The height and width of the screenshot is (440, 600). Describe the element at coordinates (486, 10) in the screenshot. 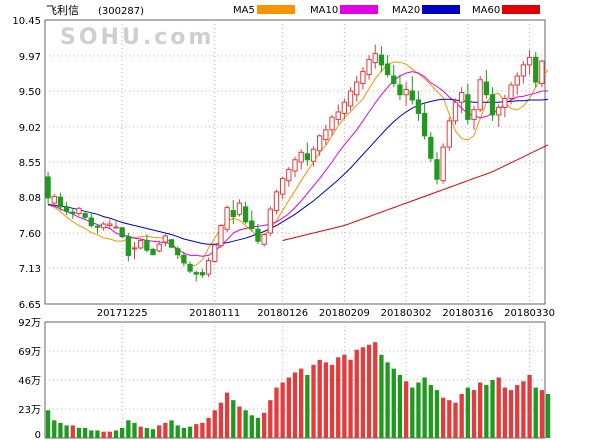

I see `legend-label: MA60` at that location.